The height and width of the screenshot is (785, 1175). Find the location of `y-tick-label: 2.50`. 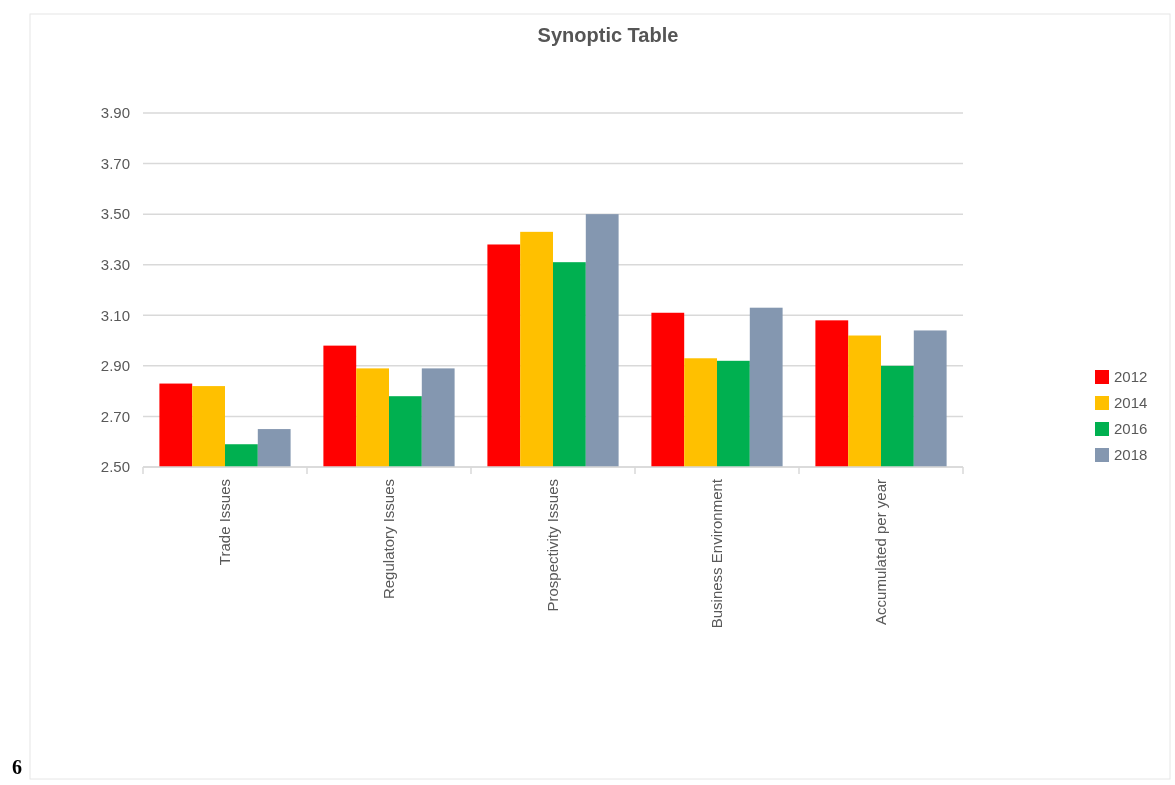

y-tick-label: 2.50 is located at coordinates (115, 467).